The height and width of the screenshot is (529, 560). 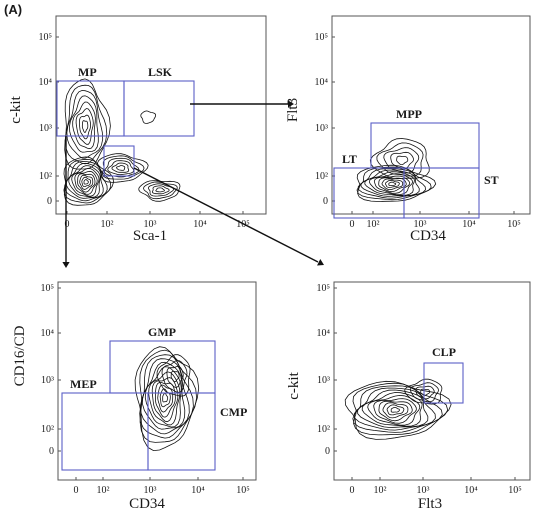 I want to click on y-axis-title: CD16/CD, so click(x=20, y=355).